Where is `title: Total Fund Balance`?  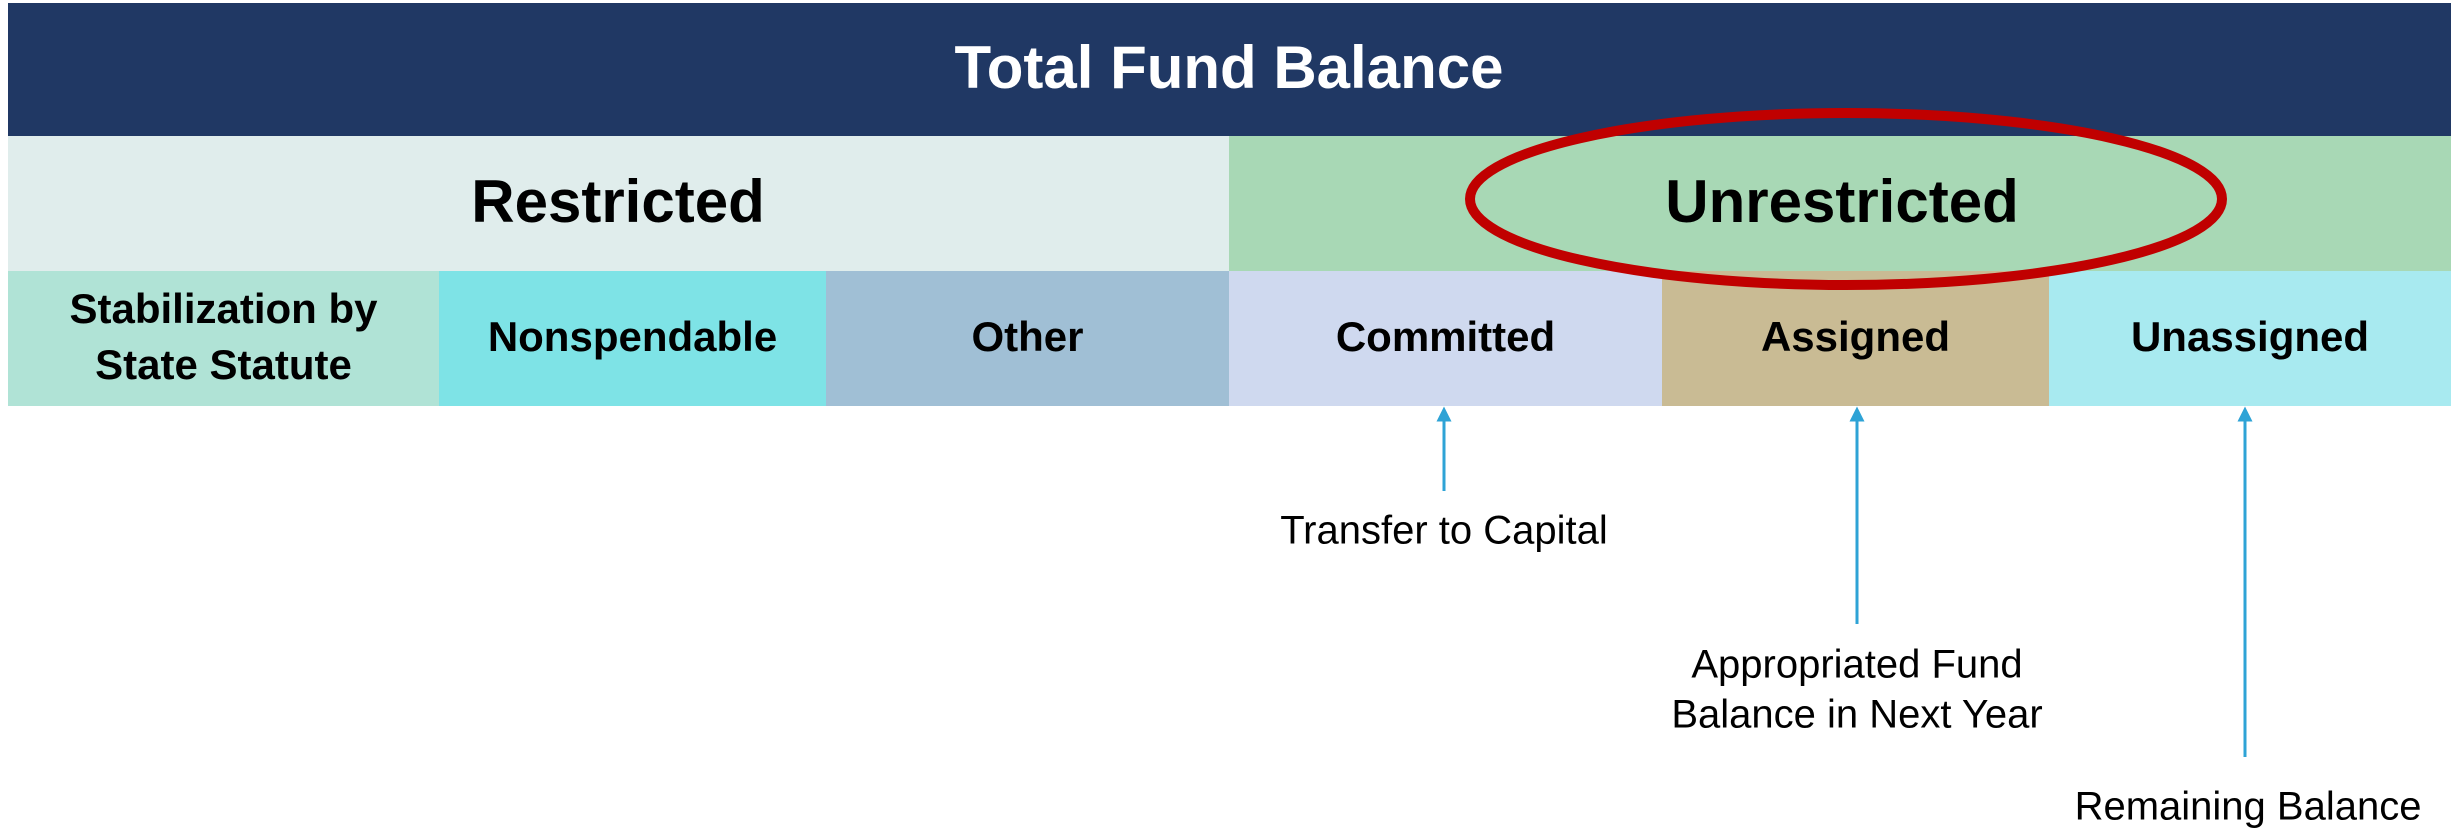
title: Total Fund Balance is located at coordinates (1229, 67).